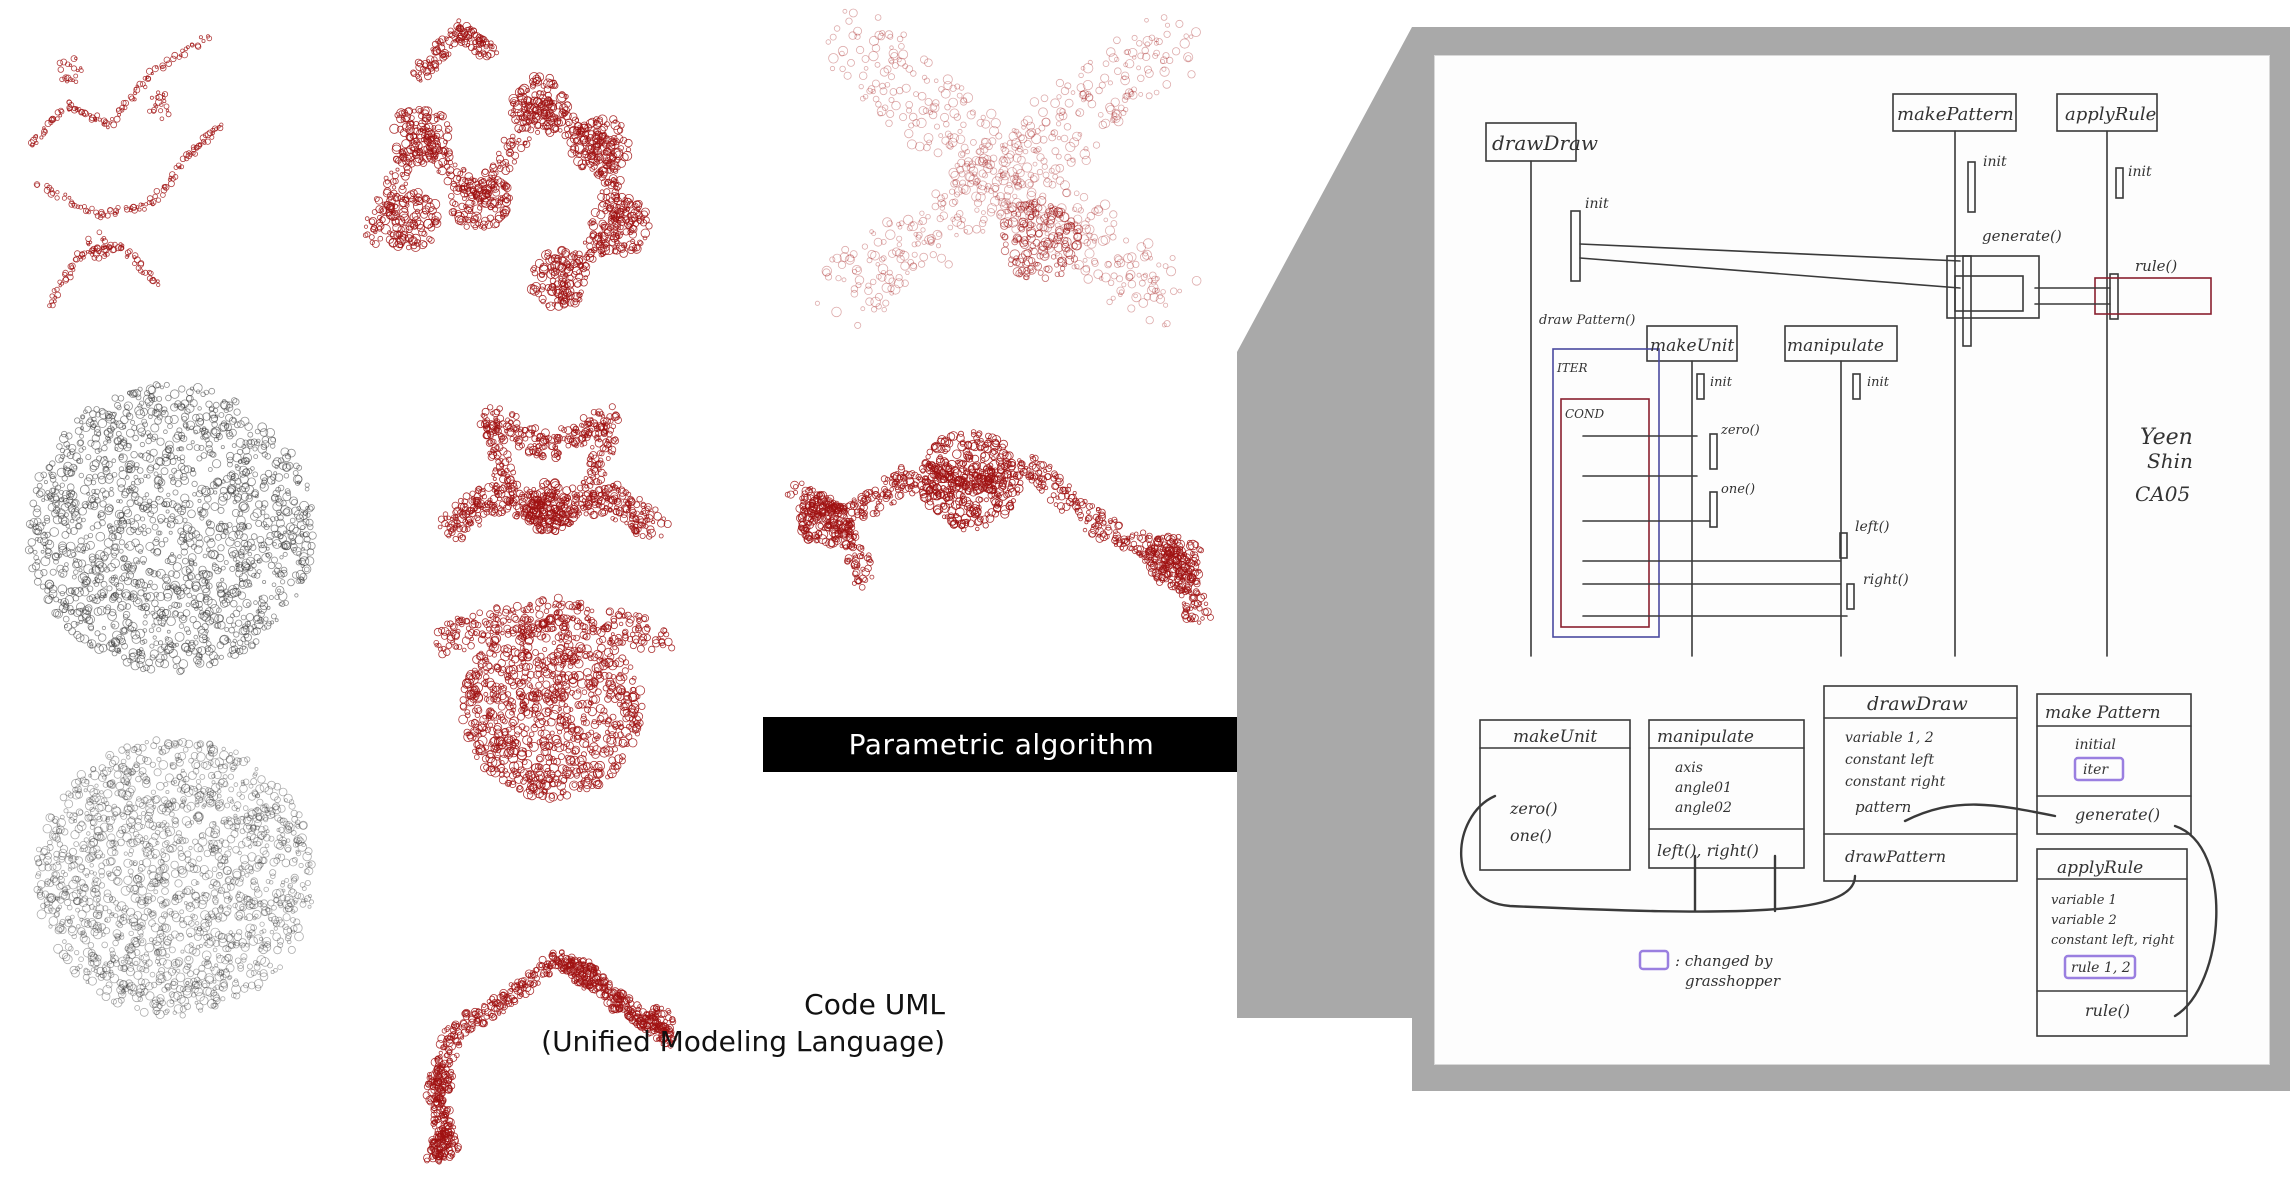 The height and width of the screenshot is (1181, 2290). Describe the element at coordinates (2084, 920) in the screenshot. I see `class-applyrule-attr-2: variable 2` at that location.